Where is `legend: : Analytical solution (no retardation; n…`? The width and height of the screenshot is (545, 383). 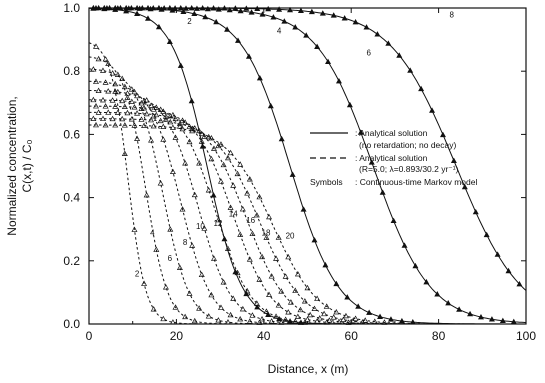 legend: : Analytical solution (no retardation; n… is located at coordinates (393, 157).